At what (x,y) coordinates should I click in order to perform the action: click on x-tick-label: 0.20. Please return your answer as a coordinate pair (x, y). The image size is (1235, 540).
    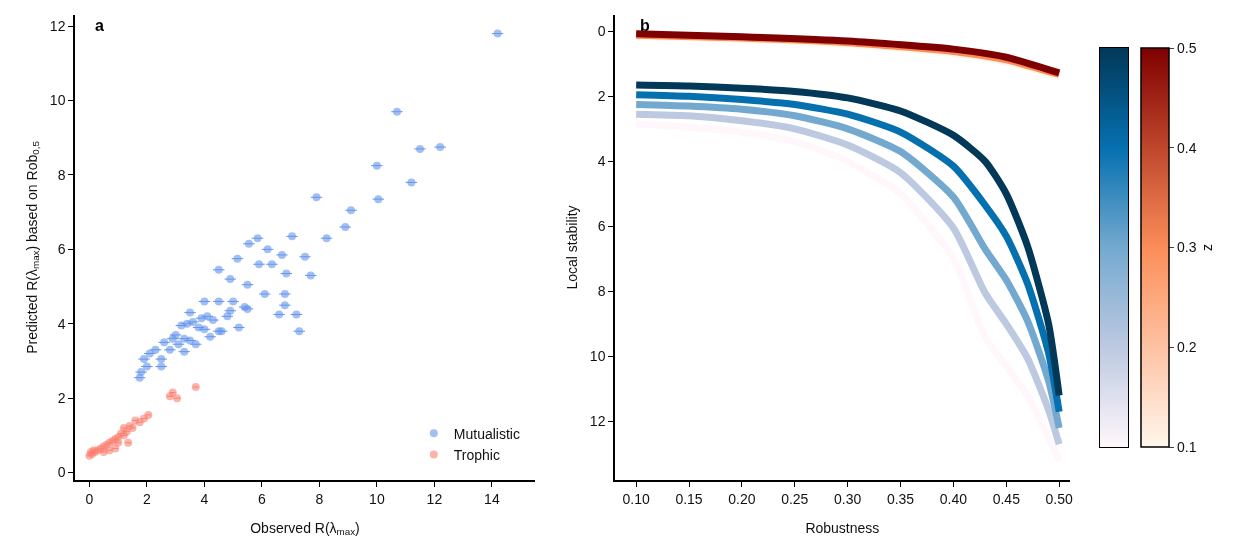
    Looking at the image, I should click on (742, 498).